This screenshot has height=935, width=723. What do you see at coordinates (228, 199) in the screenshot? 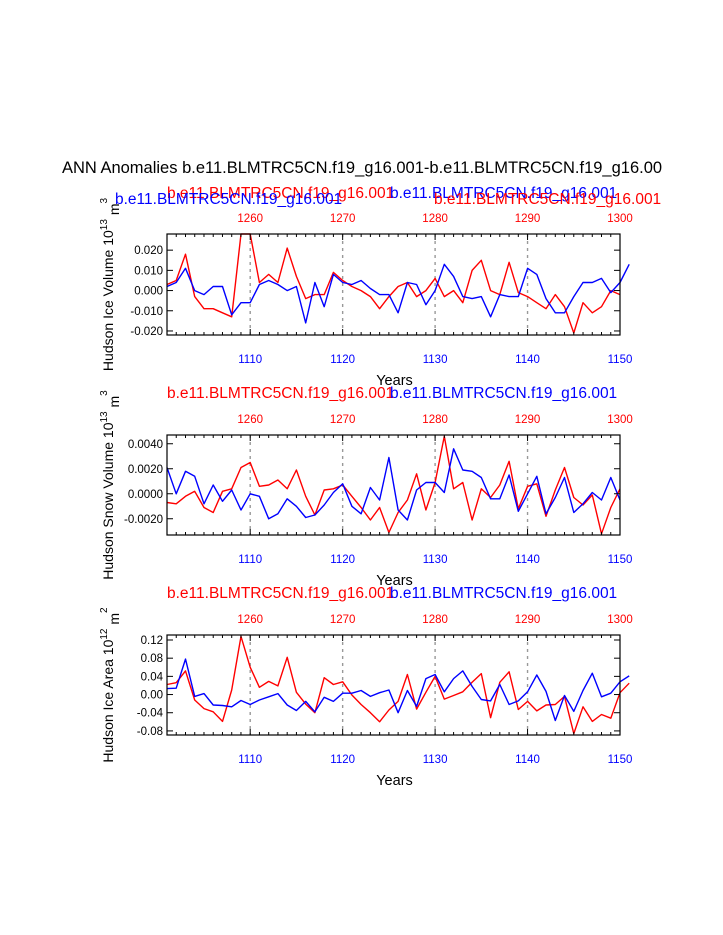
I see `top-label-blue-overlap: b.e11.BLMTRC5CN.f19_g16.001` at bounding box center [228, 199].